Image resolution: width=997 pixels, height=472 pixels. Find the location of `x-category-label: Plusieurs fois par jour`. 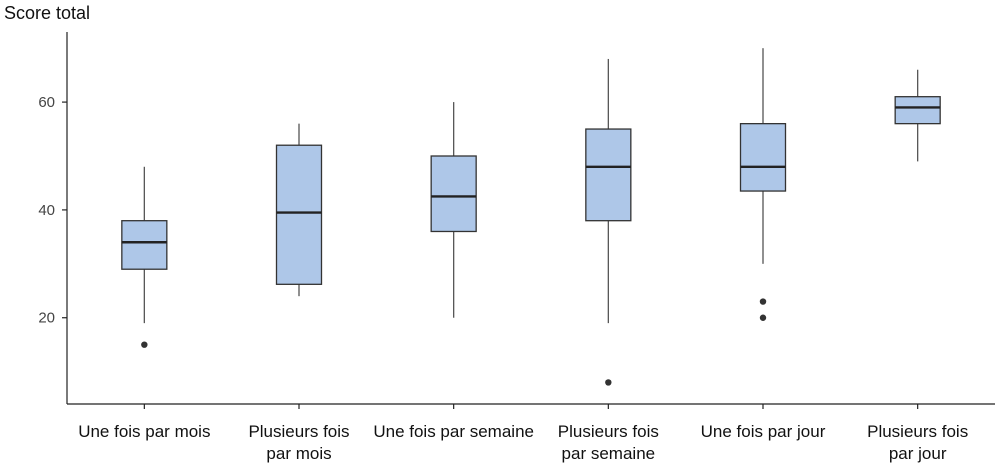

x-category-label: Plusieurs fois par jour is located at coordinates (917, 442).